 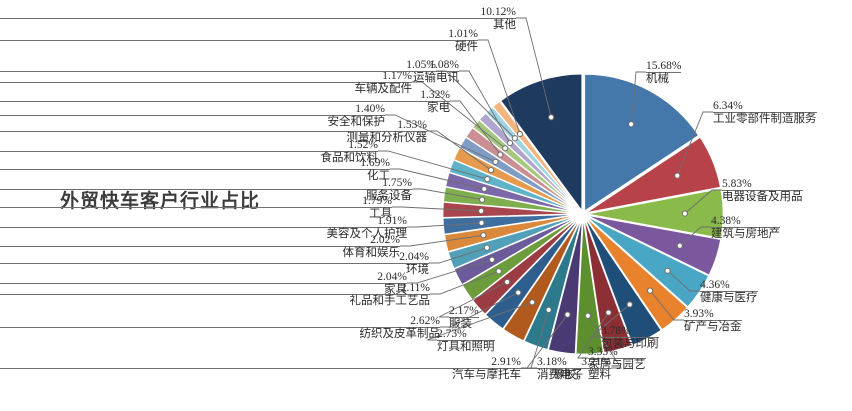 I want to click on pie-label: 3.78% 包装与印刷, so click(x=630, y=337).